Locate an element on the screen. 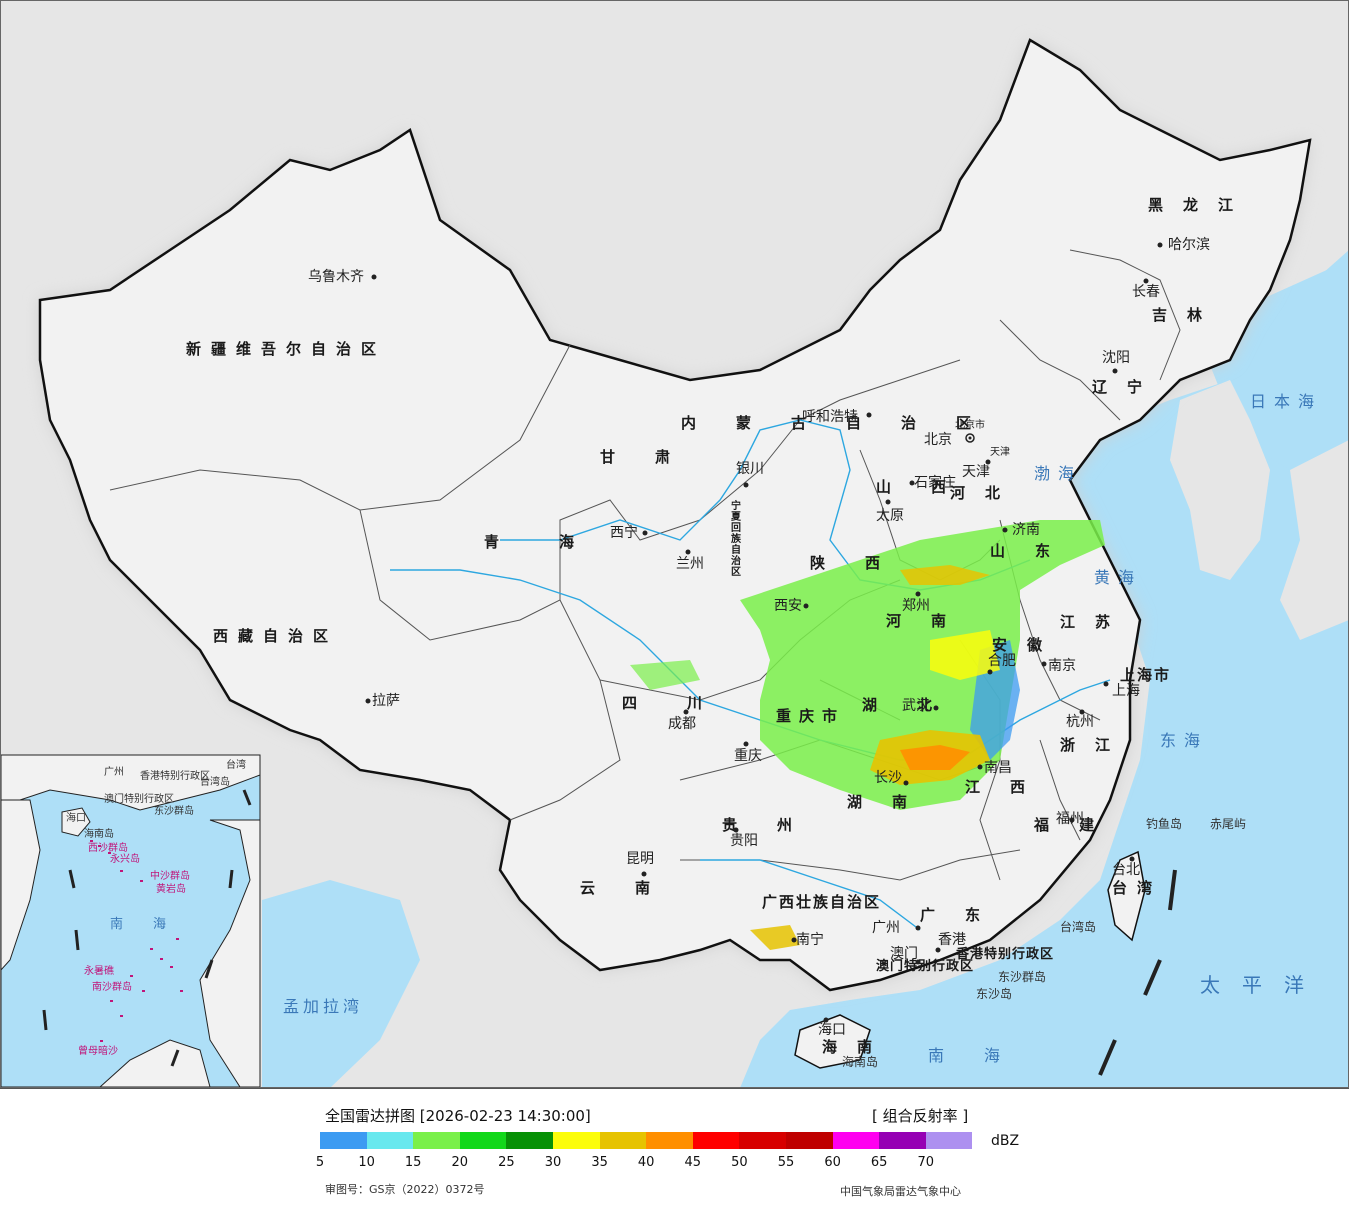 The height and width of the screenshot is (1209, 1349). city-label-changsha: 长沙 is located at coordinates (888, 778).